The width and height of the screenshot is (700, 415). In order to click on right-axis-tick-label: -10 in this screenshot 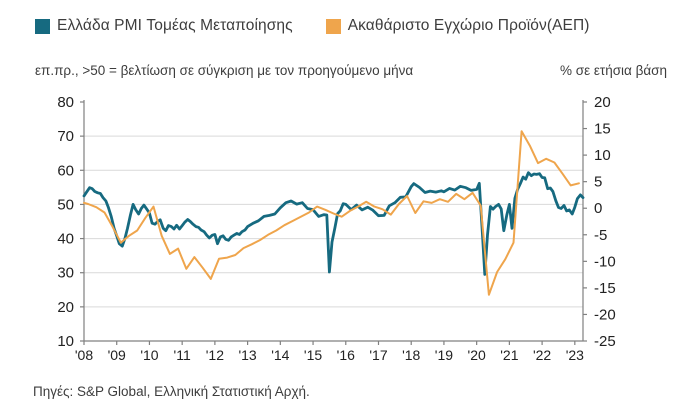, I will do `click(605, 261)`.